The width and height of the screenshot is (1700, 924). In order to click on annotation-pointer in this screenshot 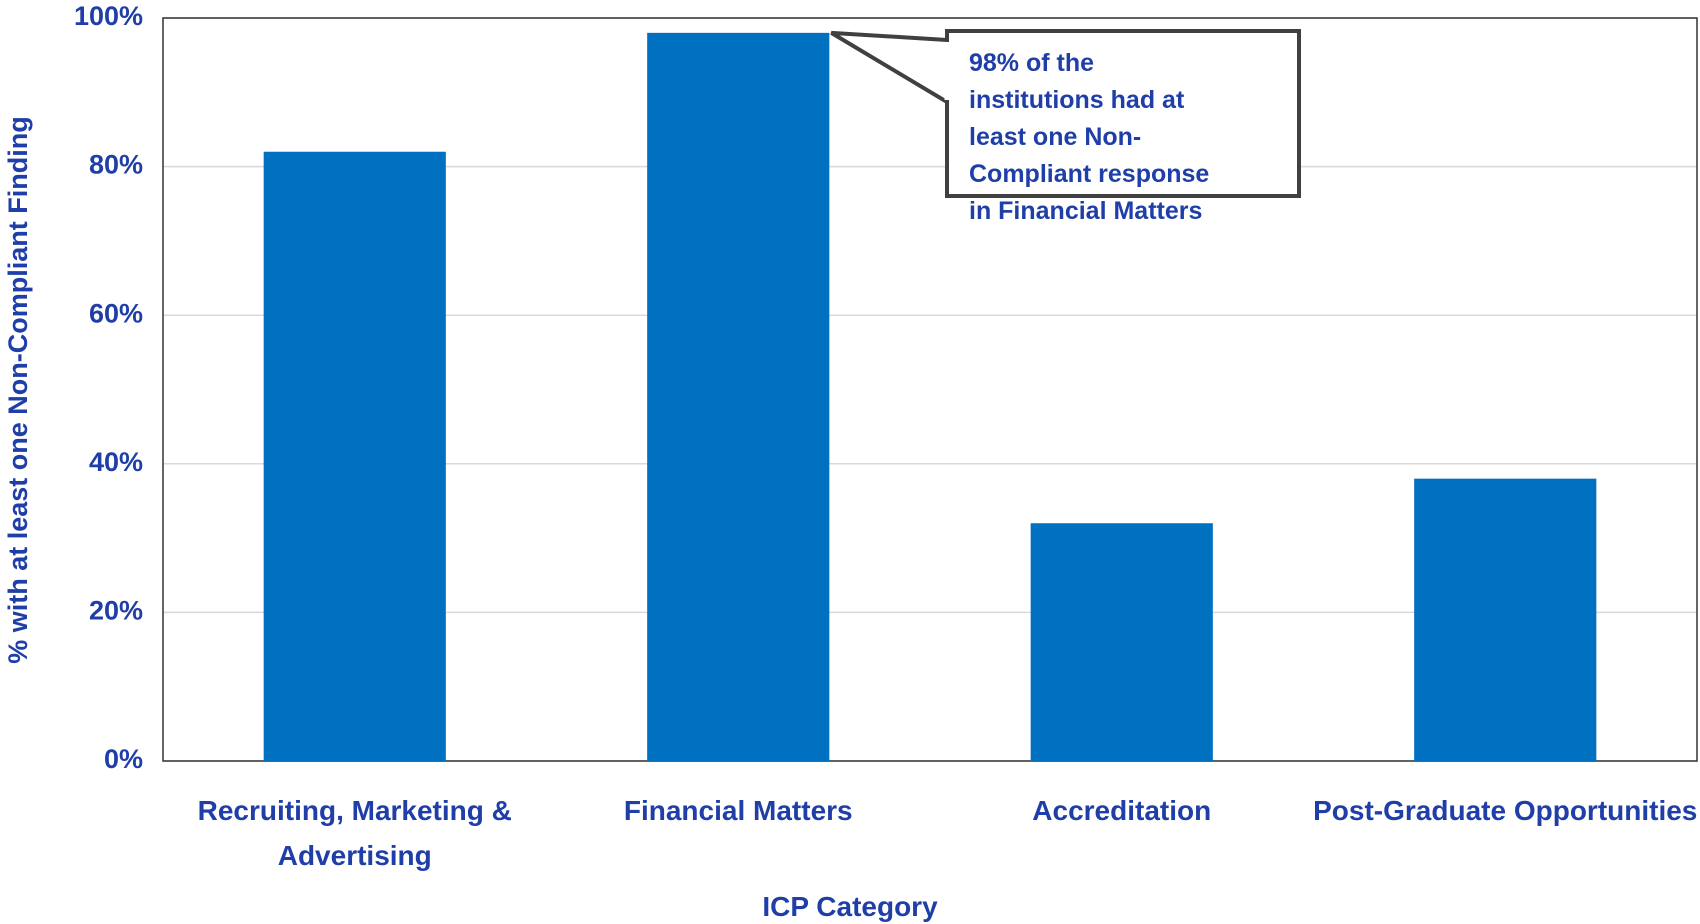, I will do `click(889, 68)`.